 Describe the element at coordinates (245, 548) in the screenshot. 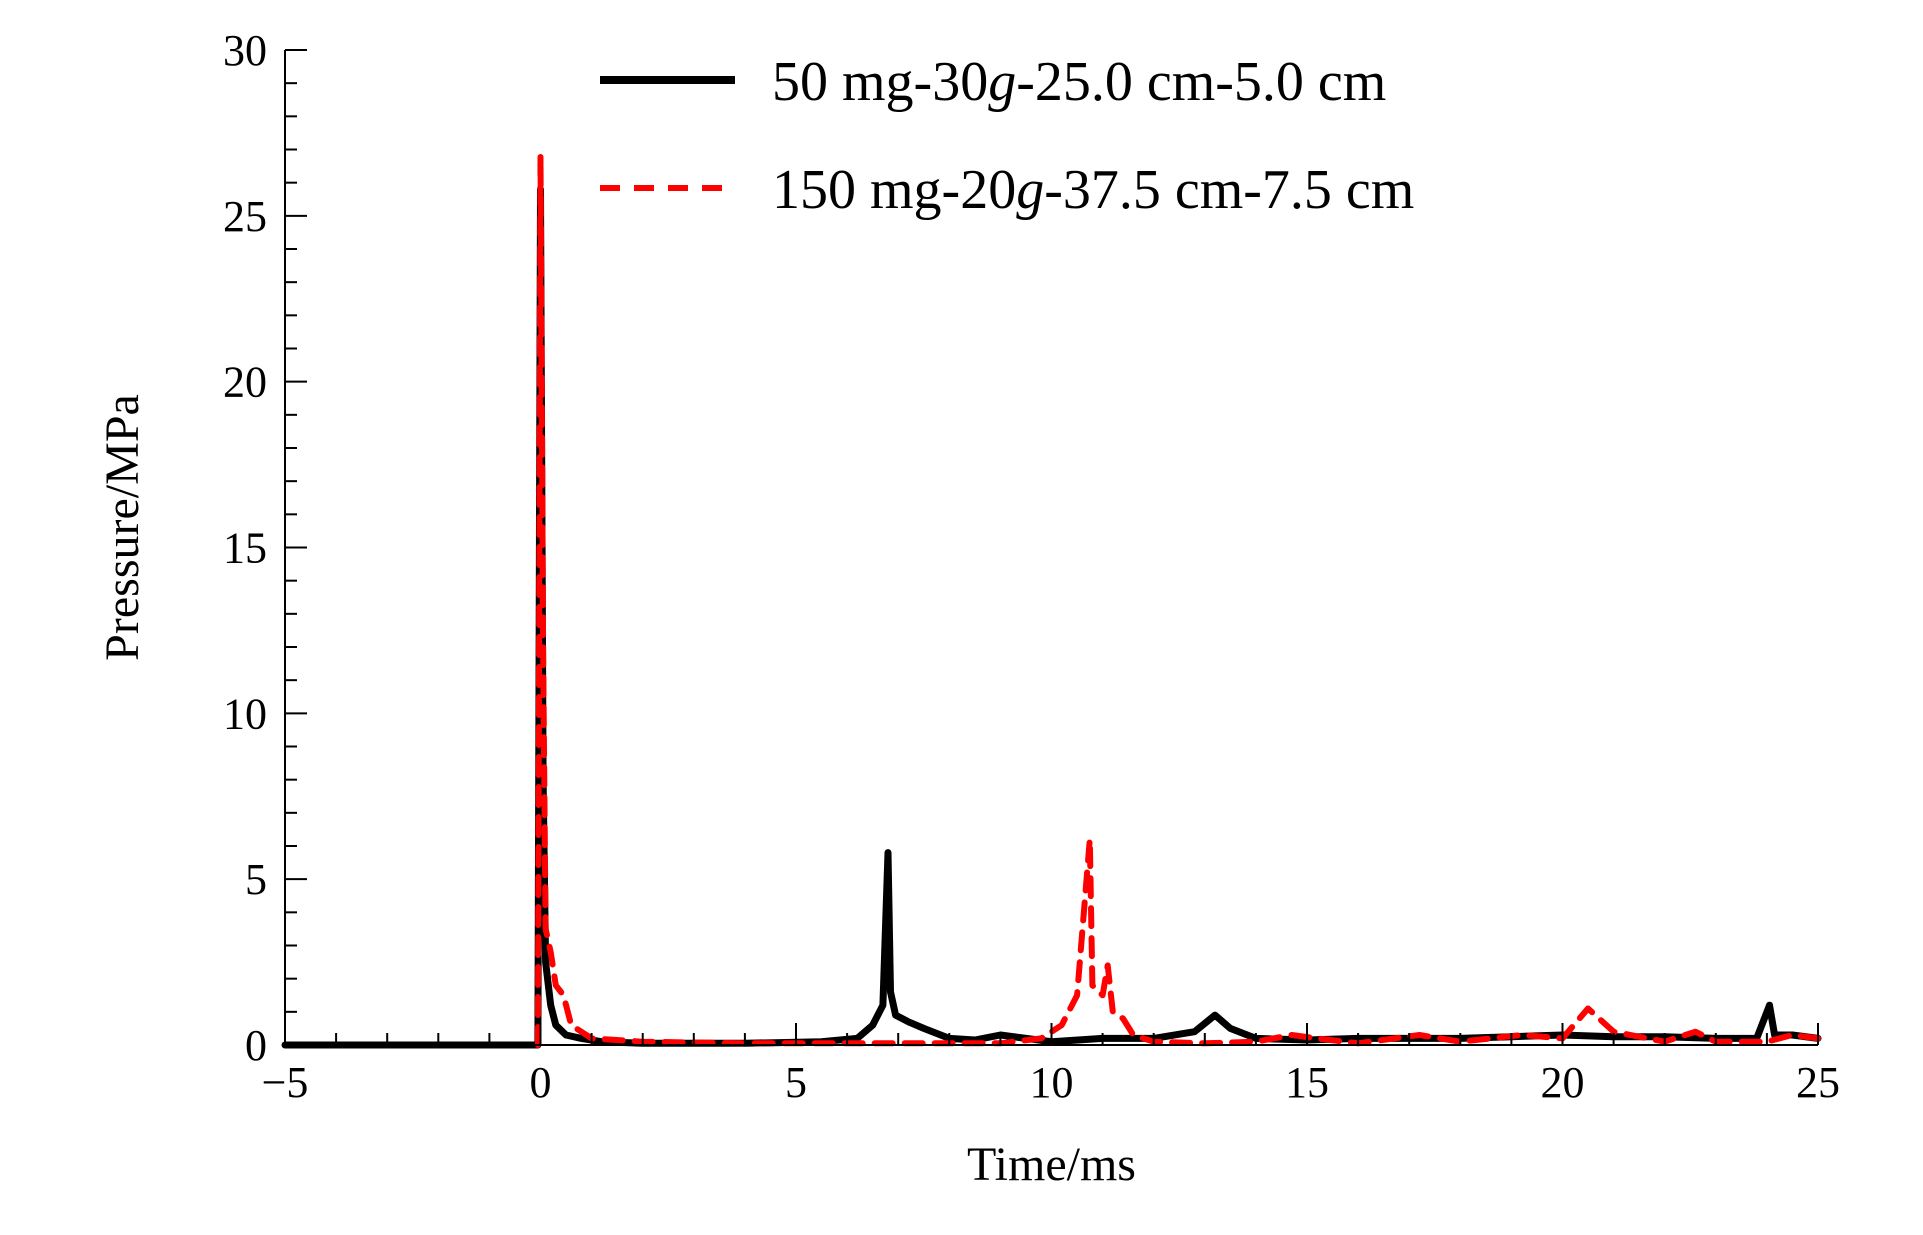

I see `y-tick-label: 15` at that location.